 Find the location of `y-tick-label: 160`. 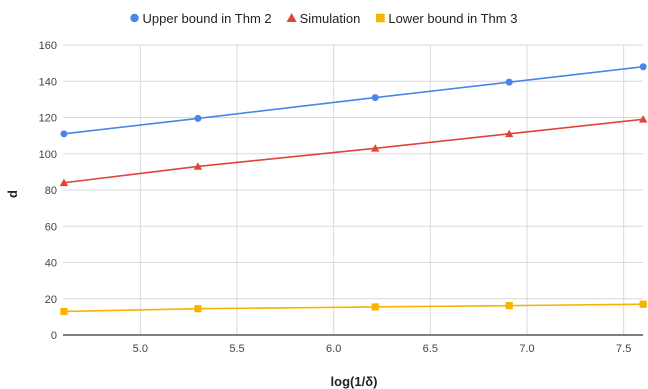

y-tick-label: 160 is located at coordinates (48, 46).